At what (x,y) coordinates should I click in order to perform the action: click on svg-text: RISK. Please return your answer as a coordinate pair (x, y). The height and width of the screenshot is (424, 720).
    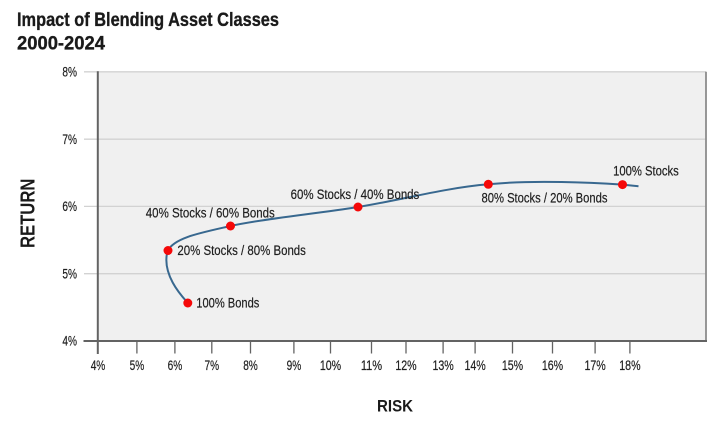
    Looking at the image, I should click on (395, 406).